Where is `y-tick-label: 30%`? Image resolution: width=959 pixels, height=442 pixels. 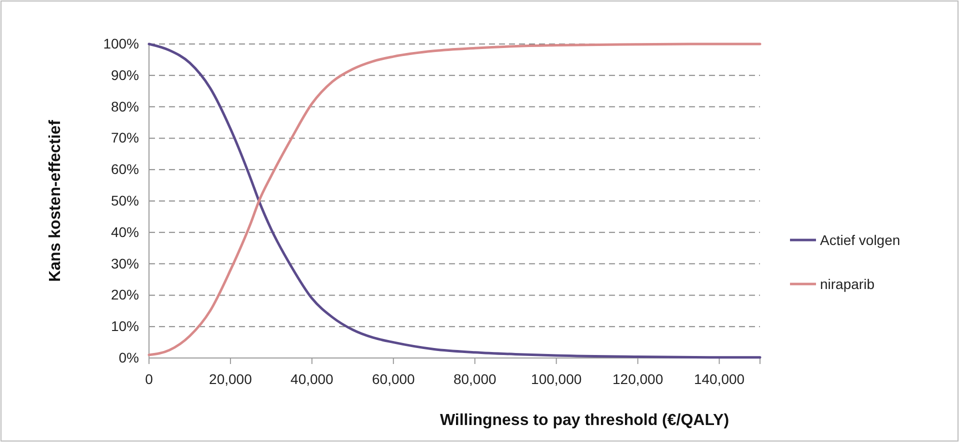 y-tick-label: 30% is located at coordinates (124, 263).